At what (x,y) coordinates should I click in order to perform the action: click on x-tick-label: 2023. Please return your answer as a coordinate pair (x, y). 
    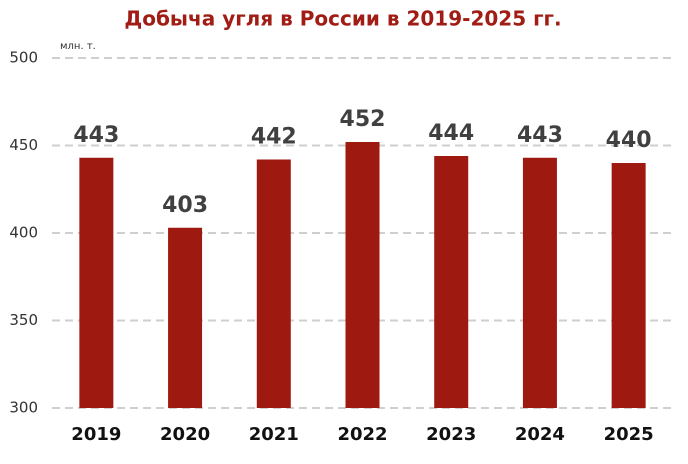
    Looking at the image, I should click on (451, 434).